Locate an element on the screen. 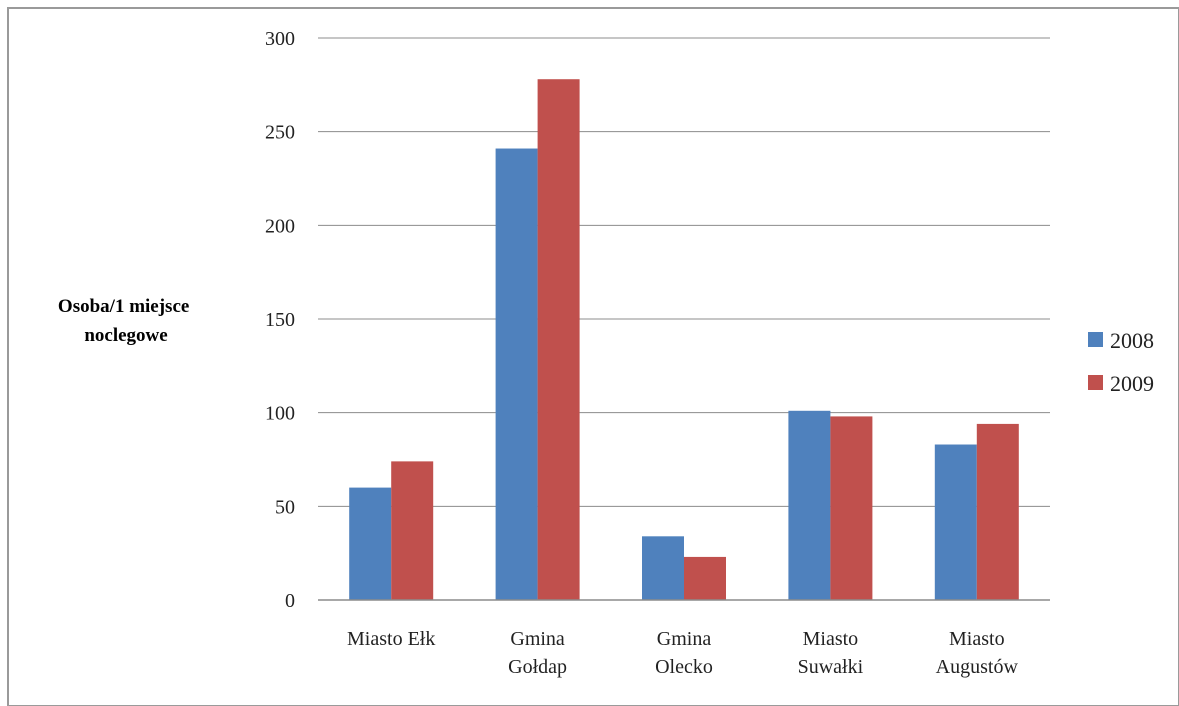 The image size is (1179, 706). y-axis-ticks: 0 50 100 150 200 250 300 is located at coordinates (280, 320).